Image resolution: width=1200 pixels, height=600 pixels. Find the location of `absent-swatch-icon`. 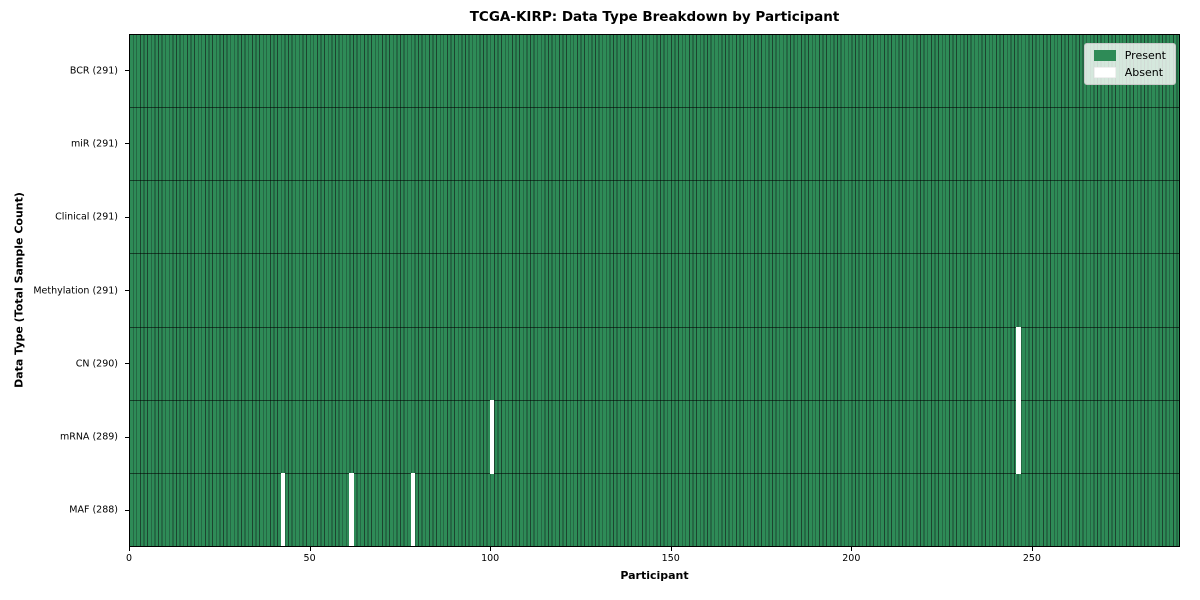

absent-swatch-icon is located at coordinates (1104, 72).